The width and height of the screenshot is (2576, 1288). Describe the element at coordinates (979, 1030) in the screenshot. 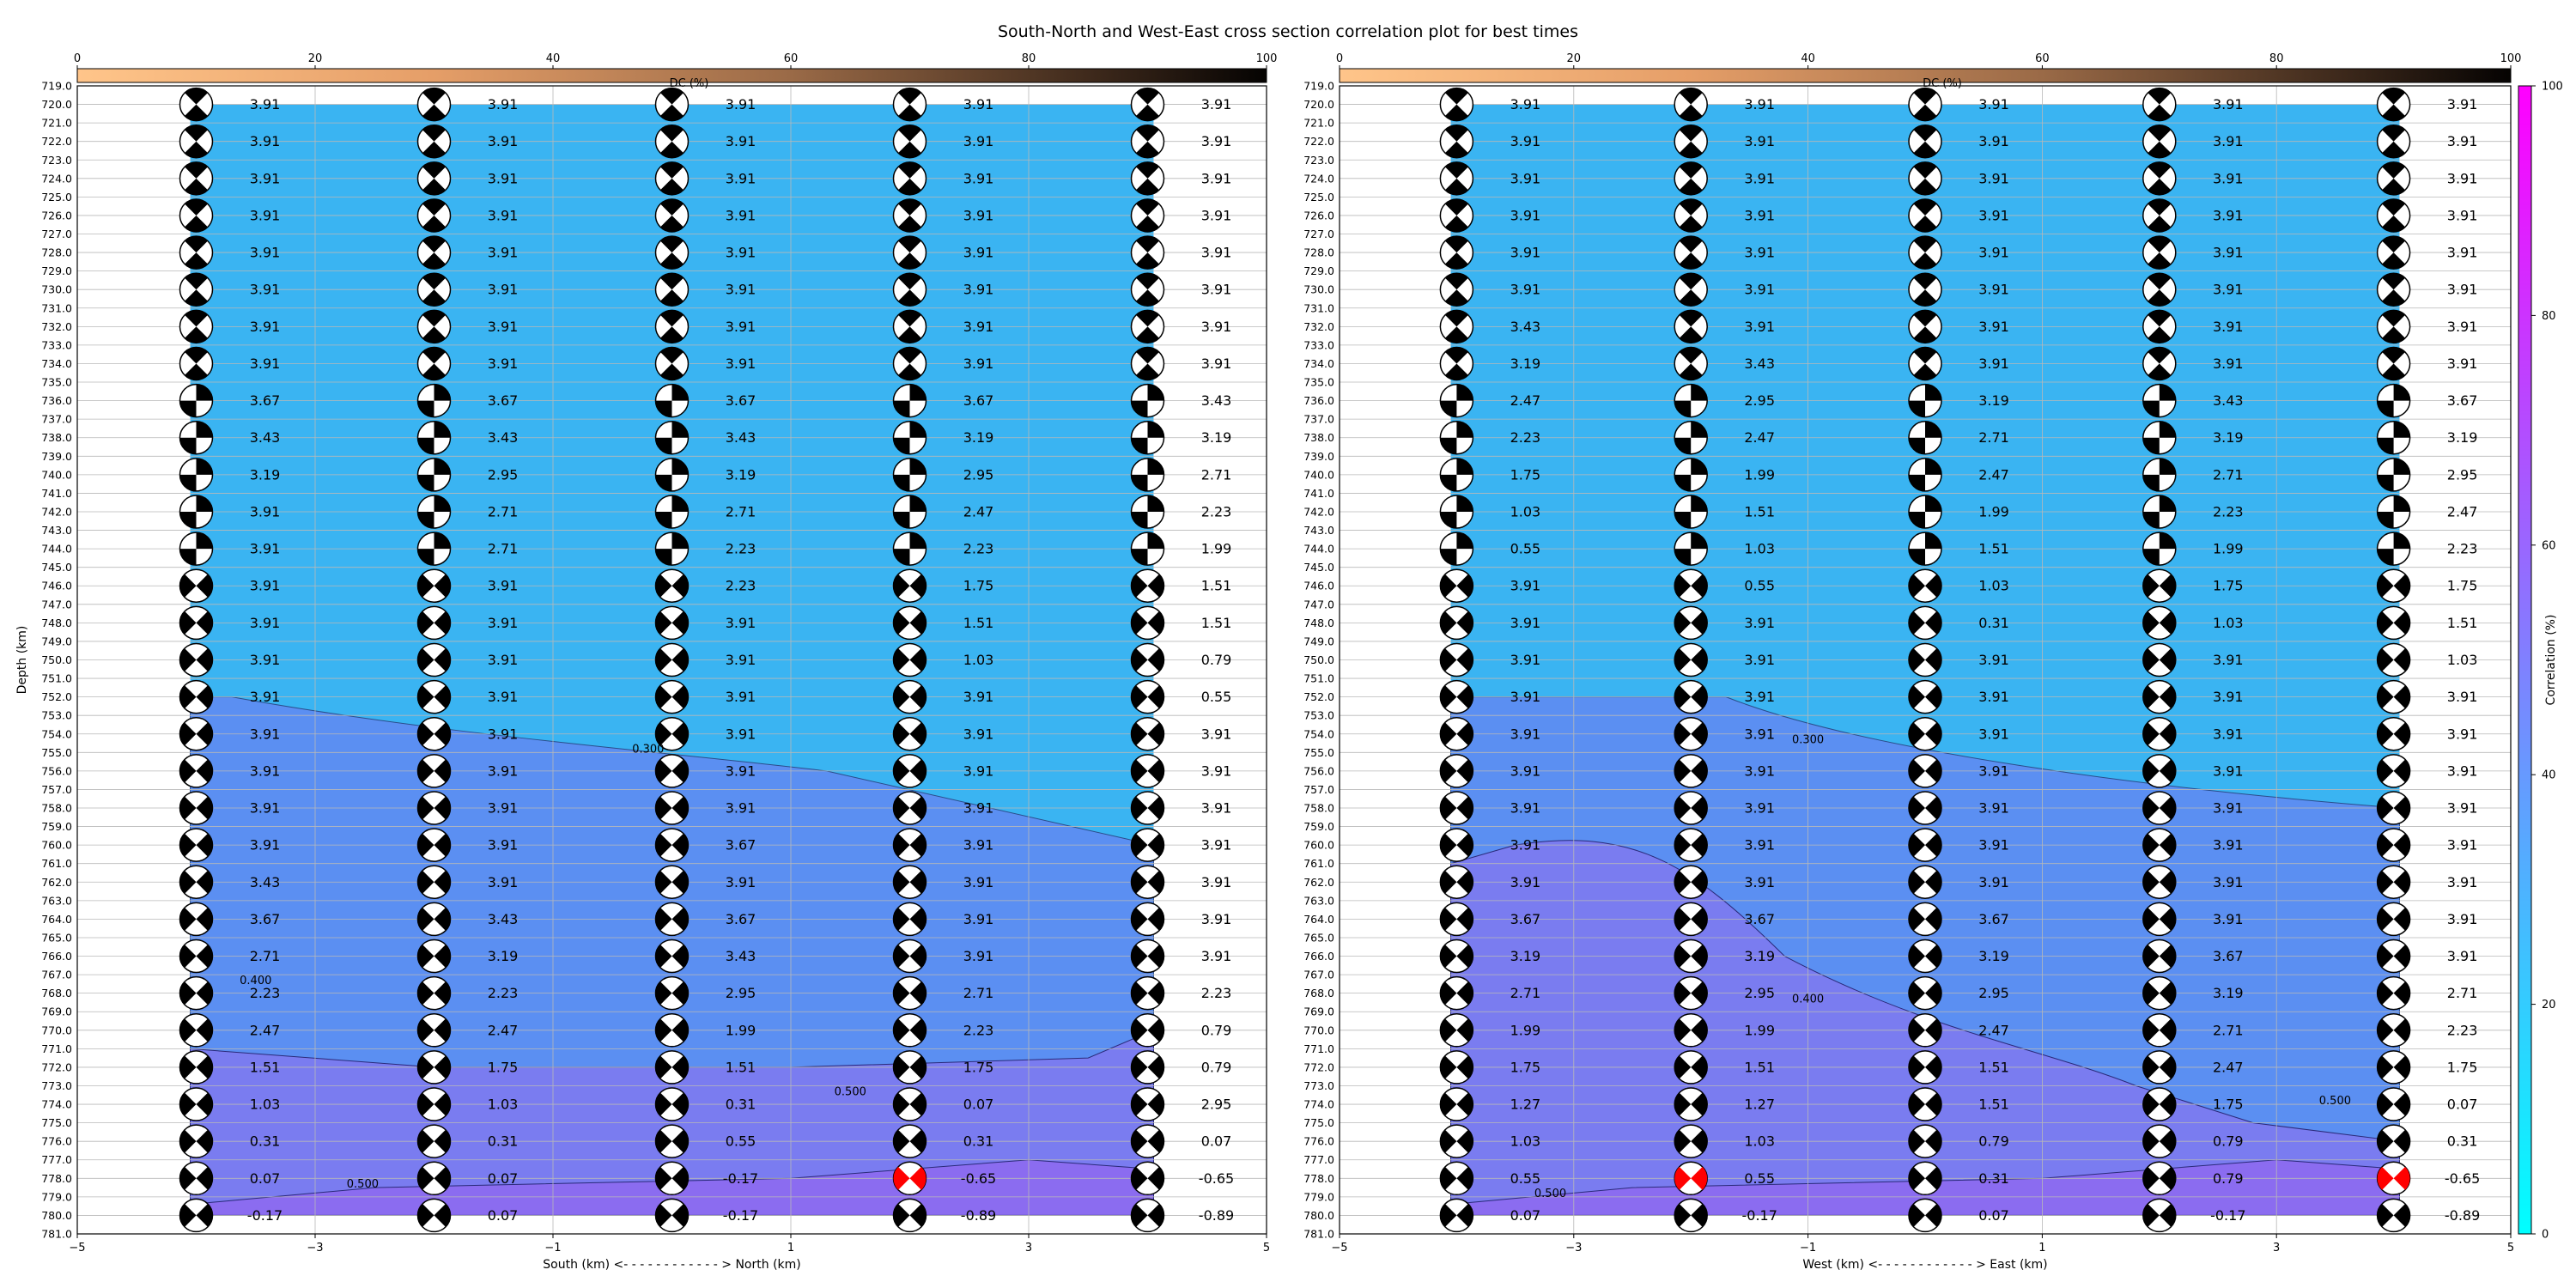

I see `dc-value: 2.23` at that location.